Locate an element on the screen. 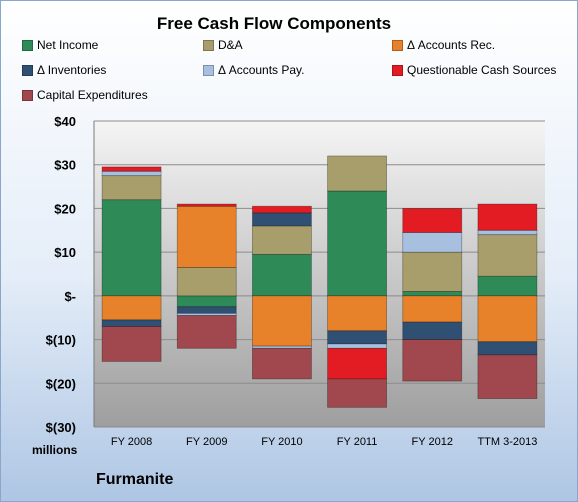 The image size is (578, 502). x-tick-label: FY 2009 is located at coordinates (206, 442).